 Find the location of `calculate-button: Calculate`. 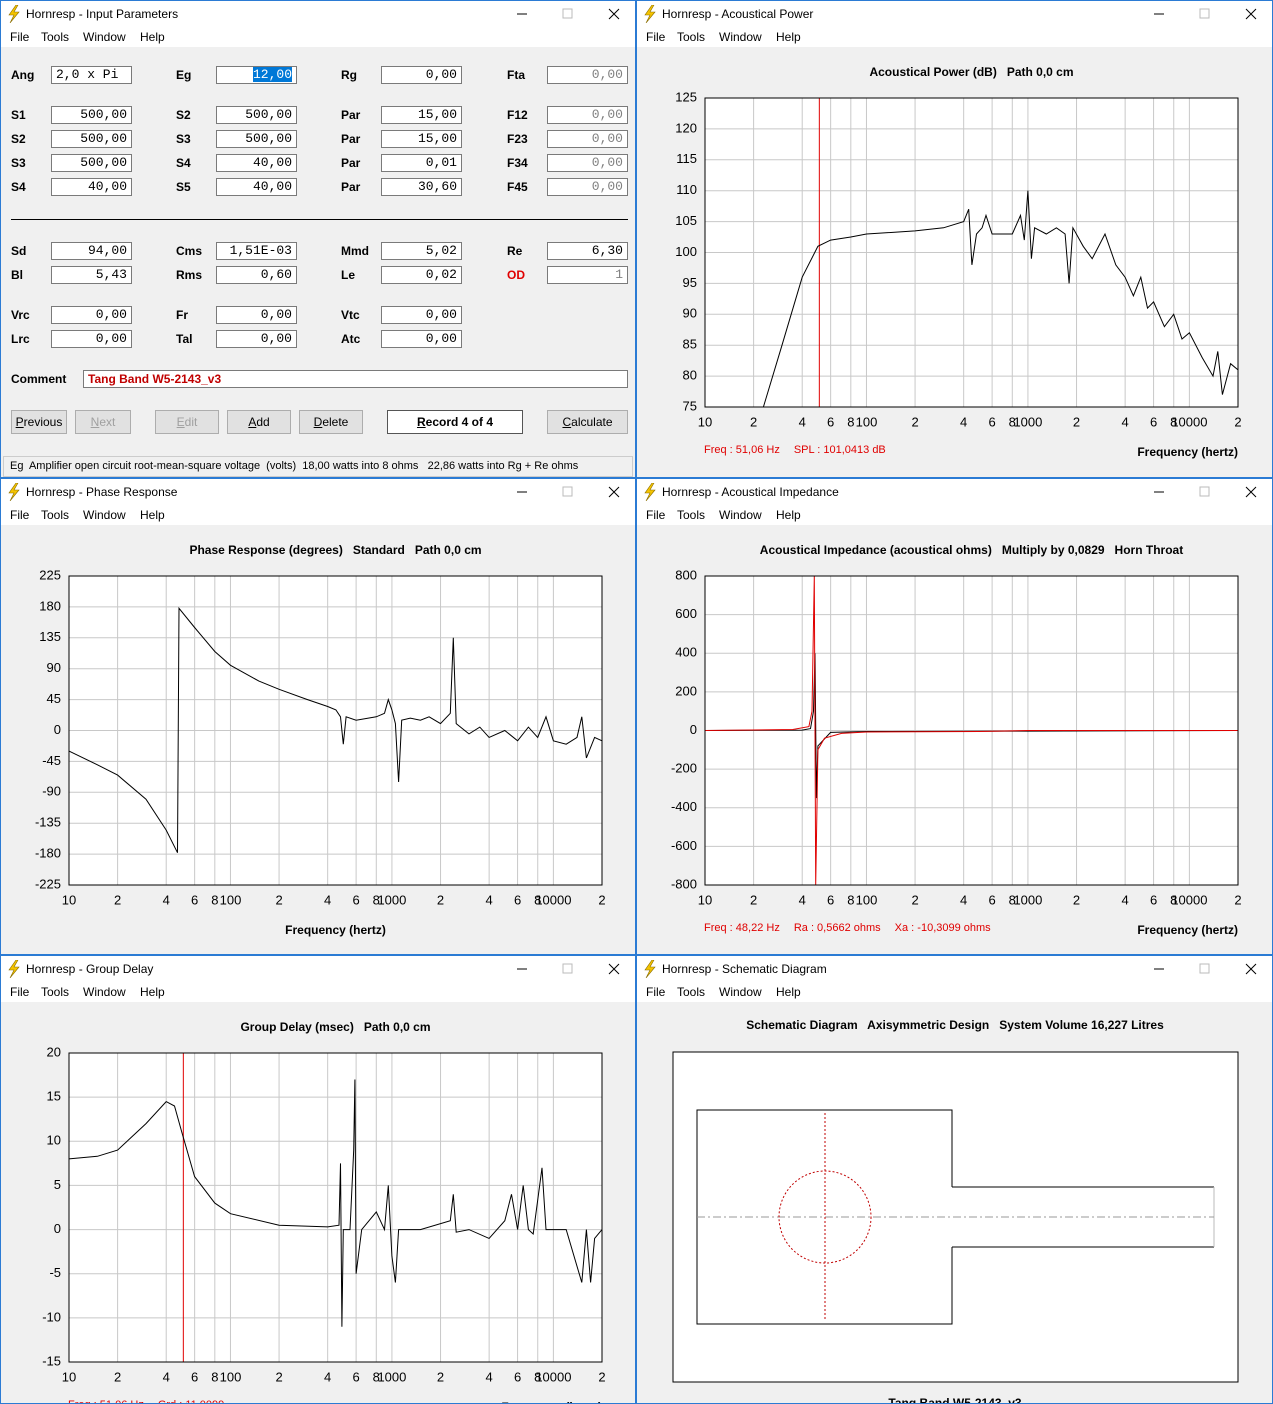

calculate-button: Calculate is located at coordinates (587, 422).